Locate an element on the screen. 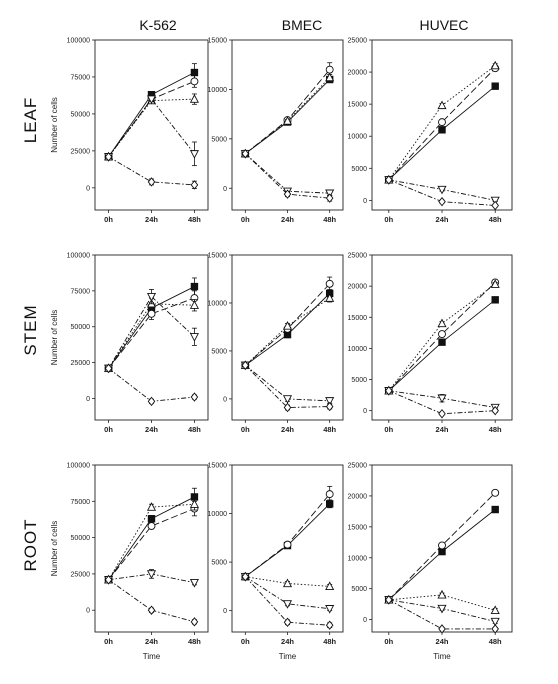 The height and width of the screenshot is (684, 558). x-axis-label: Time is located at coordinates (152, 656).